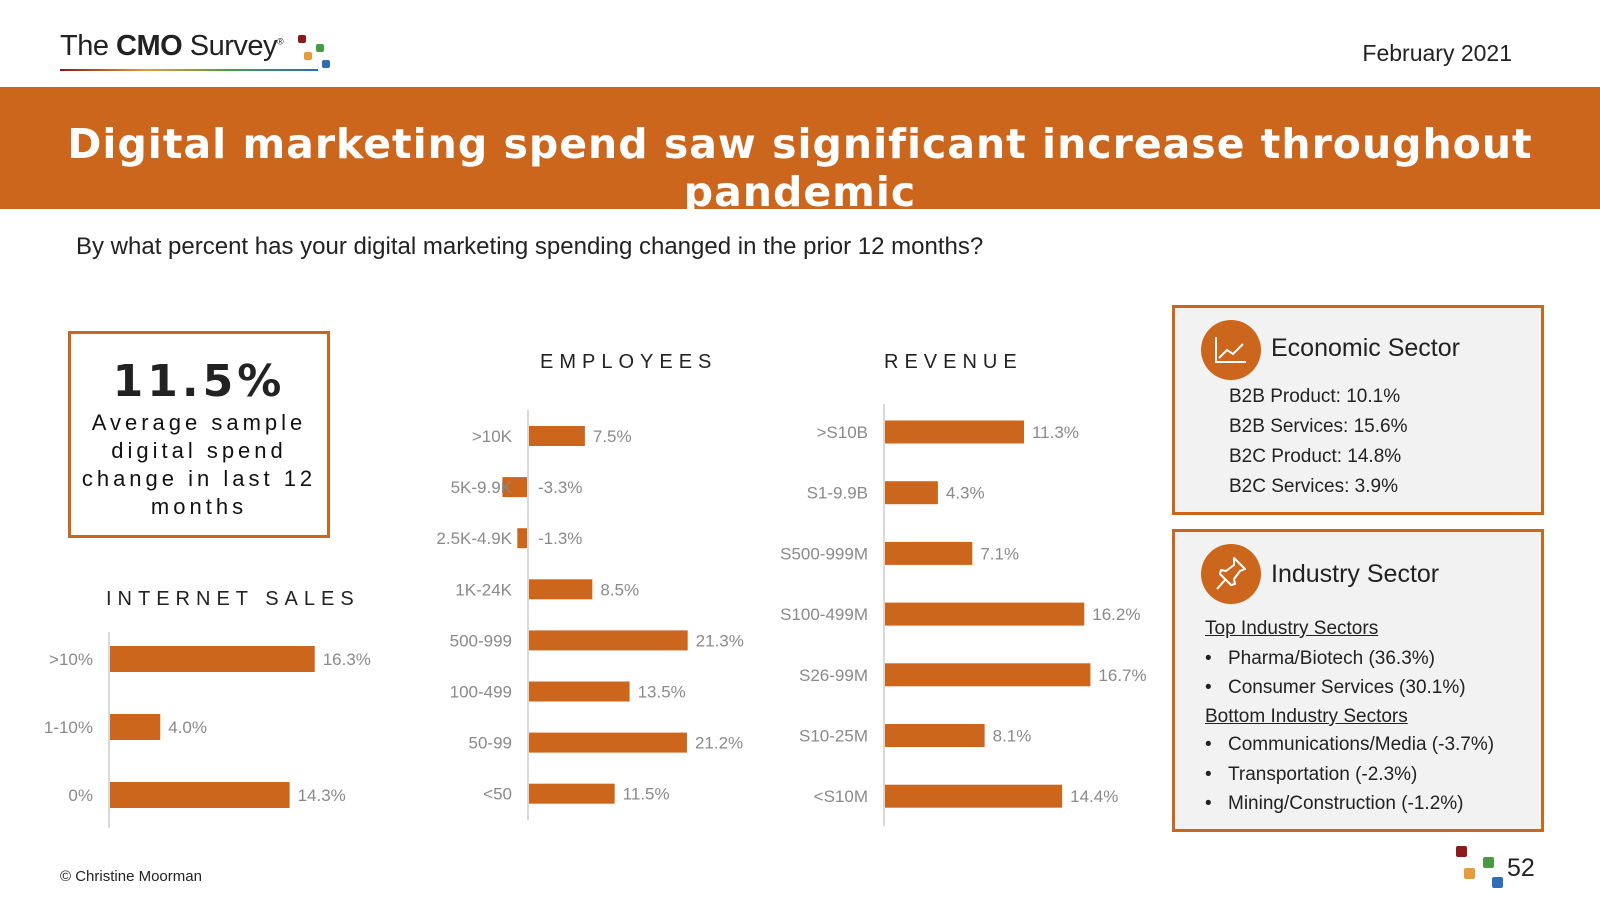 This screenshot has width=1600, height=900. I want to click on internet-sales-value-label: 16.3%, so click(347, 659).